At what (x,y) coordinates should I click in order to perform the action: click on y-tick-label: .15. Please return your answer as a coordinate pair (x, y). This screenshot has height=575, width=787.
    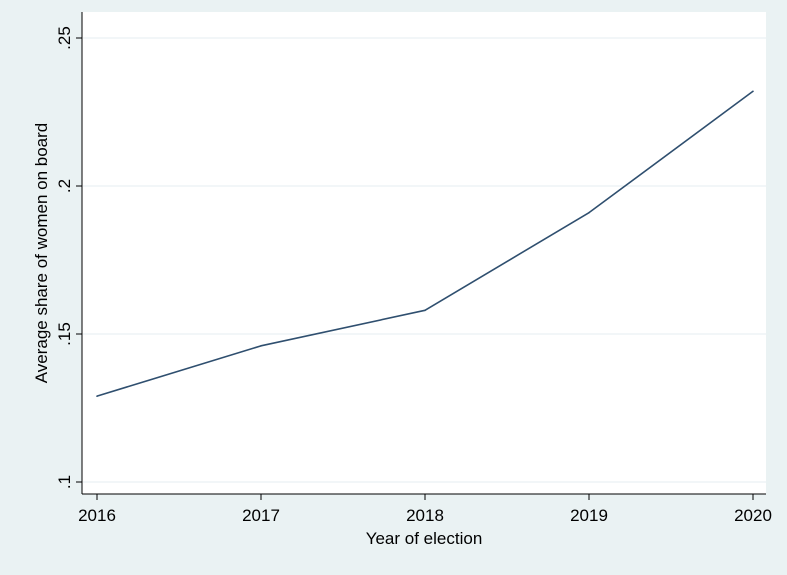
    Looking at the image, I should click on (64, 334).